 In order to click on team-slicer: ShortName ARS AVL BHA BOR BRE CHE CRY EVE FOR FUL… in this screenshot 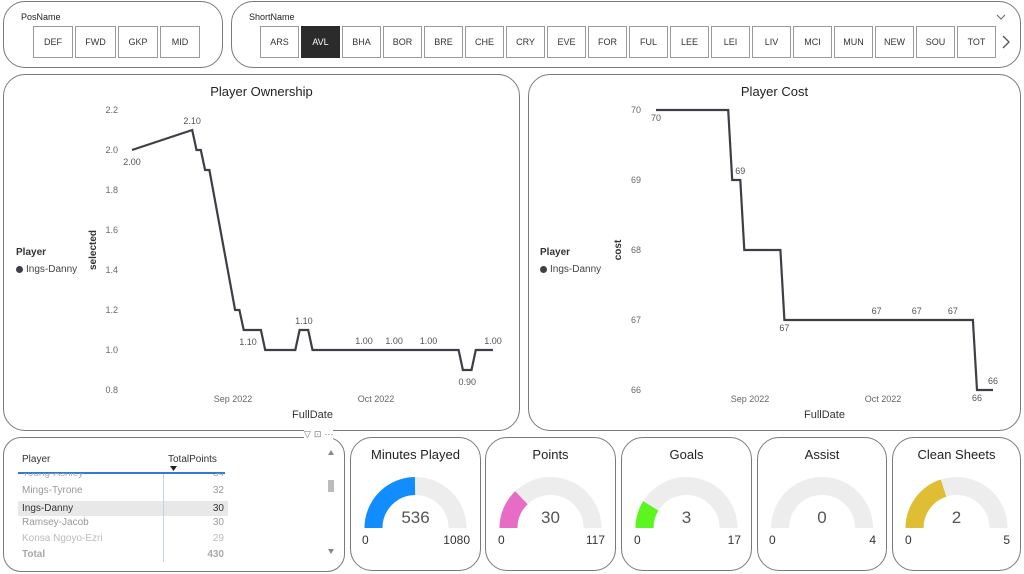, I will do `click(626, 34)`.